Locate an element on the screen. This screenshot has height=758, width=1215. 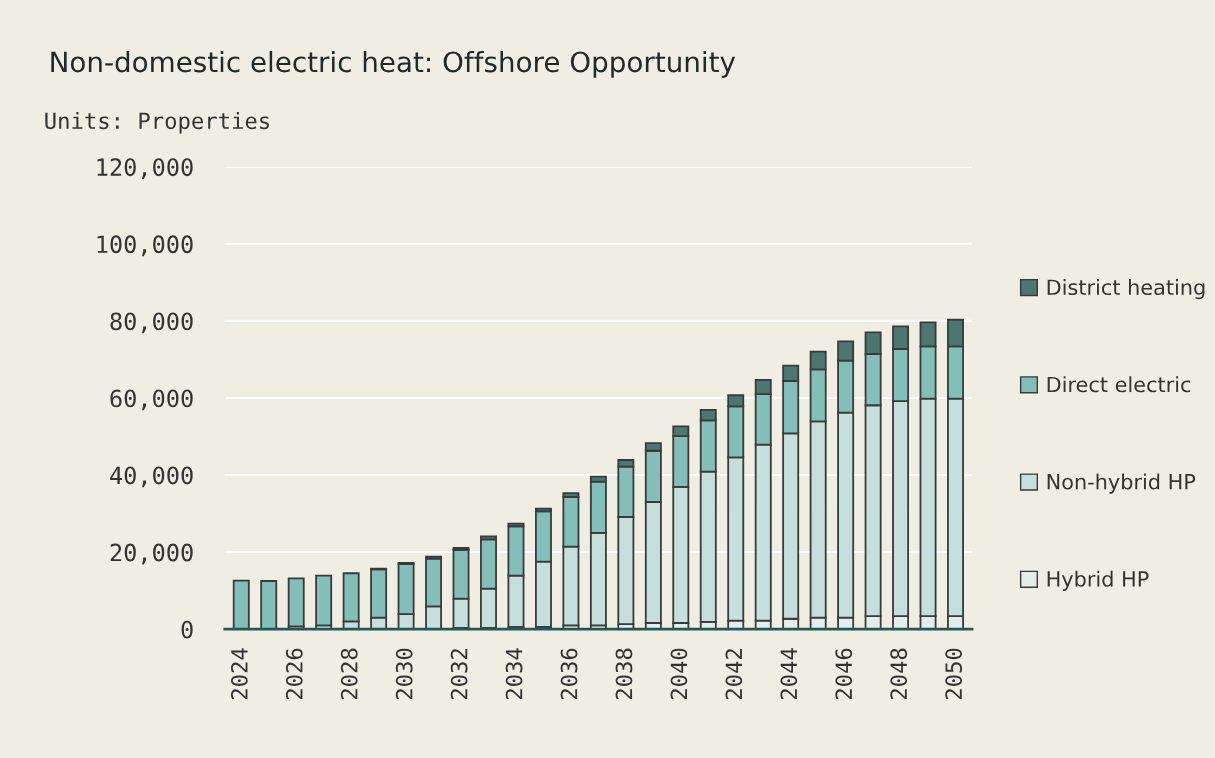
chart-subtitle: Units: Properties is located at coordinates (157, 122).